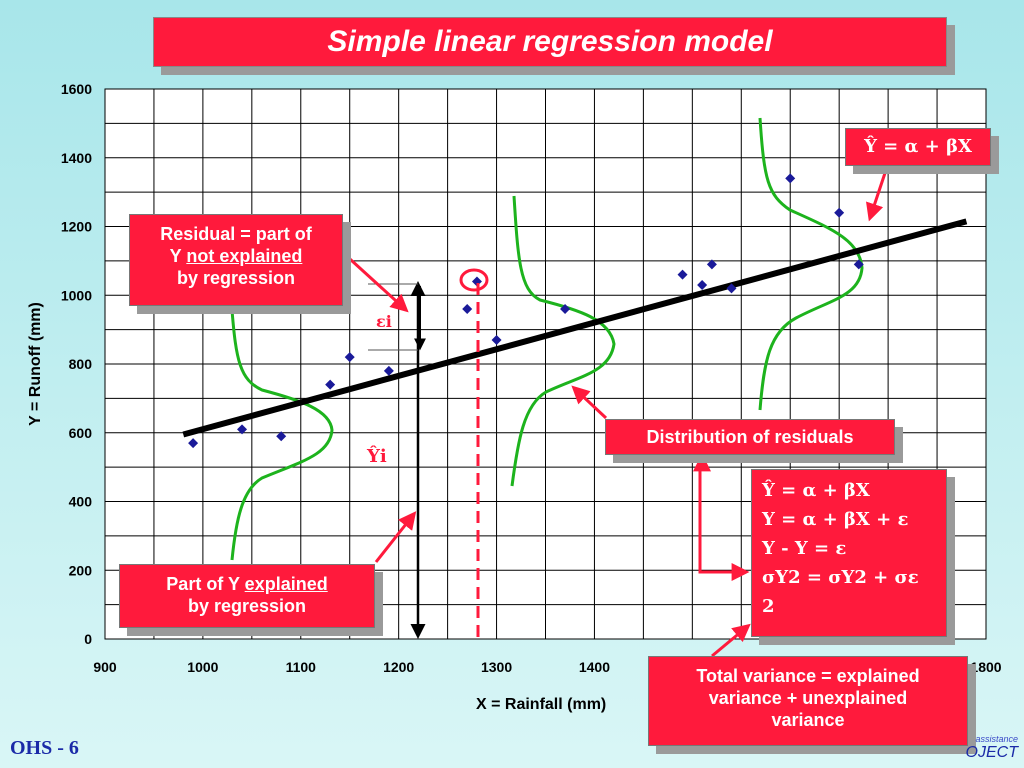  I want to click on logo-bottom-text: OJECT, so click(991, 752).